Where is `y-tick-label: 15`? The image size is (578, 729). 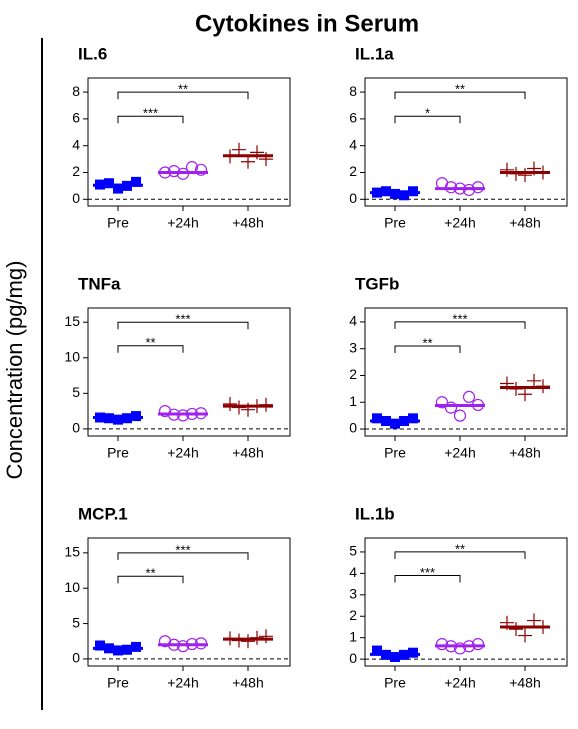 y-tick-label: 15 is located at coordinates (72, 552).